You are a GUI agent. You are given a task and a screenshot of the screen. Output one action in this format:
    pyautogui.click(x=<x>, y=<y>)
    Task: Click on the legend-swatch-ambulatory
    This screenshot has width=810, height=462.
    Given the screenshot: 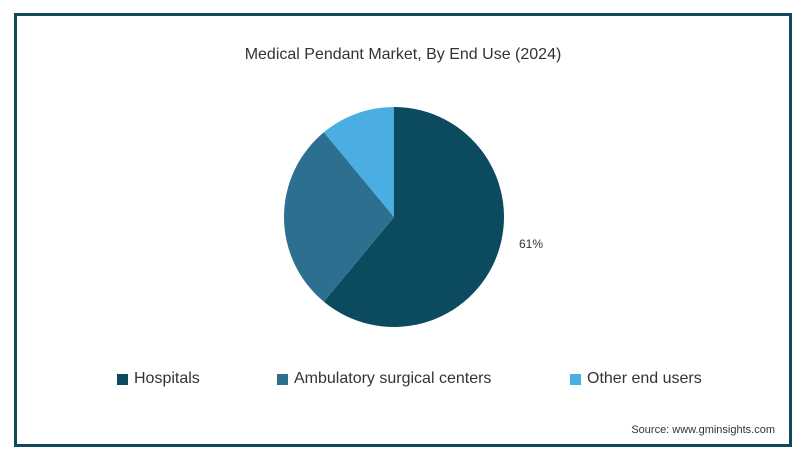 What is the action you would take?
    pyautogui.click(x=282, y=379)
    